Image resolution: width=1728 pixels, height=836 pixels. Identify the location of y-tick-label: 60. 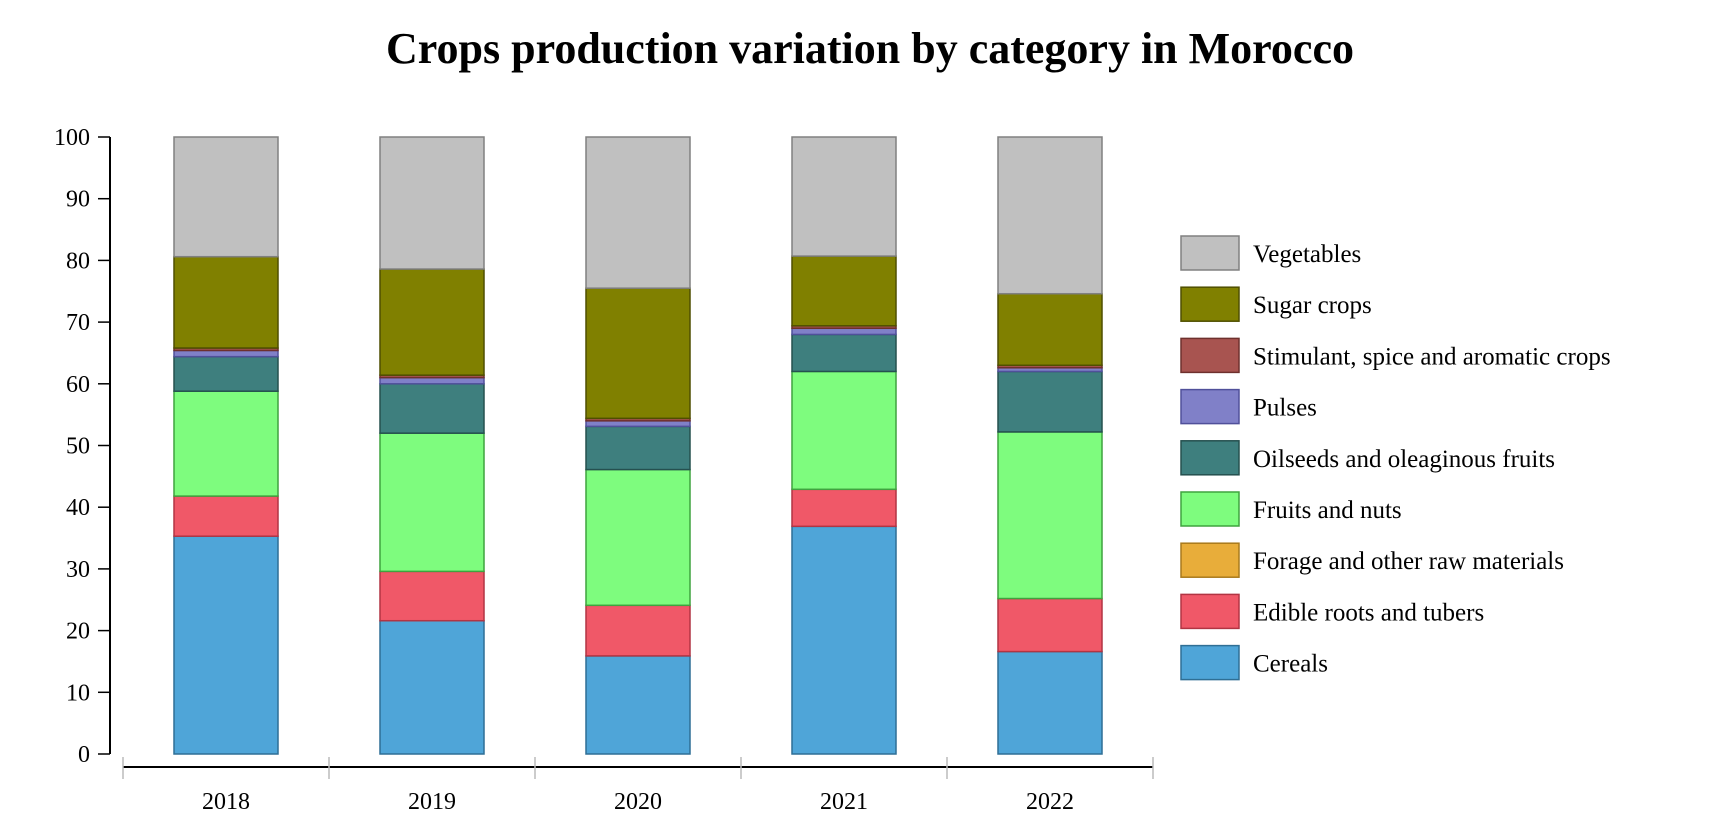
(78, 385).